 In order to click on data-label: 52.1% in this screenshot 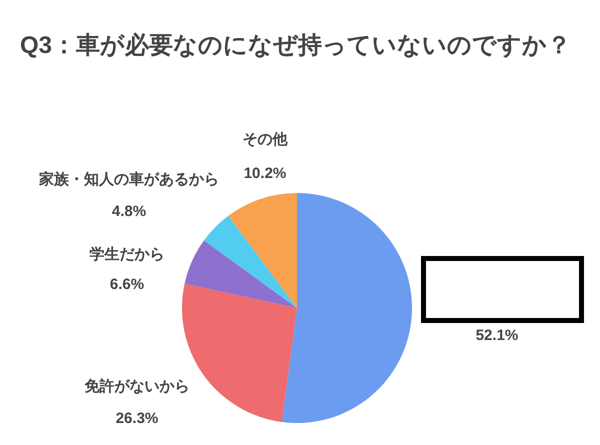, I will do `click(497, 335)`.